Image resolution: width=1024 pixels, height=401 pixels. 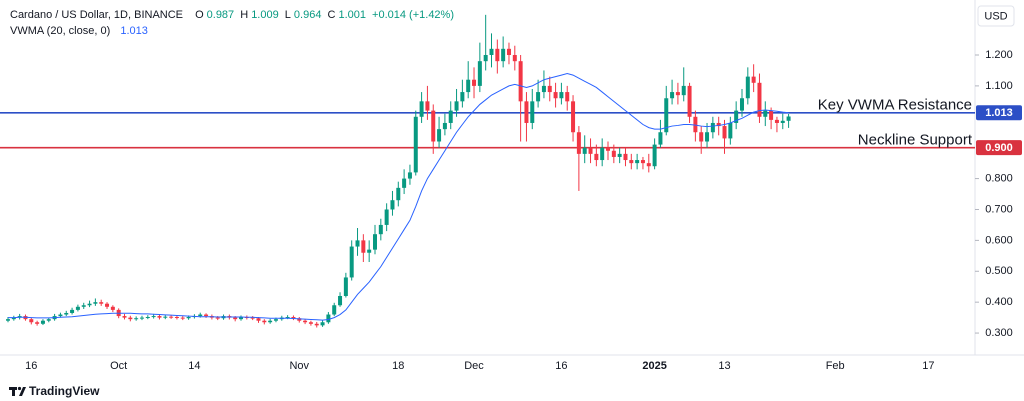 What do you see at coordinates (352, 15) in the screenshot?
I see `ohlc-value: 1.001` at bounding box center [352, 15].